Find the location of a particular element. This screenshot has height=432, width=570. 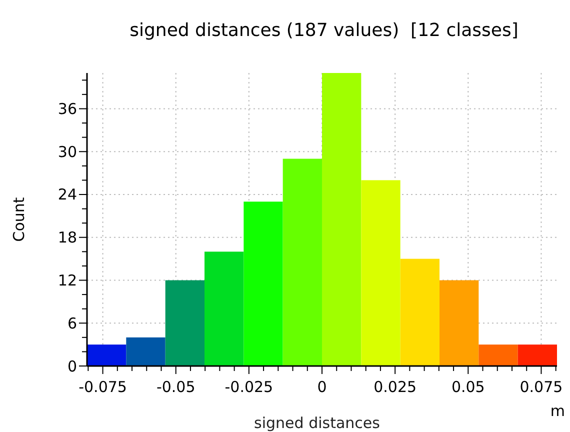

y-tick-label: 0 is located at coordinates (72, 366).